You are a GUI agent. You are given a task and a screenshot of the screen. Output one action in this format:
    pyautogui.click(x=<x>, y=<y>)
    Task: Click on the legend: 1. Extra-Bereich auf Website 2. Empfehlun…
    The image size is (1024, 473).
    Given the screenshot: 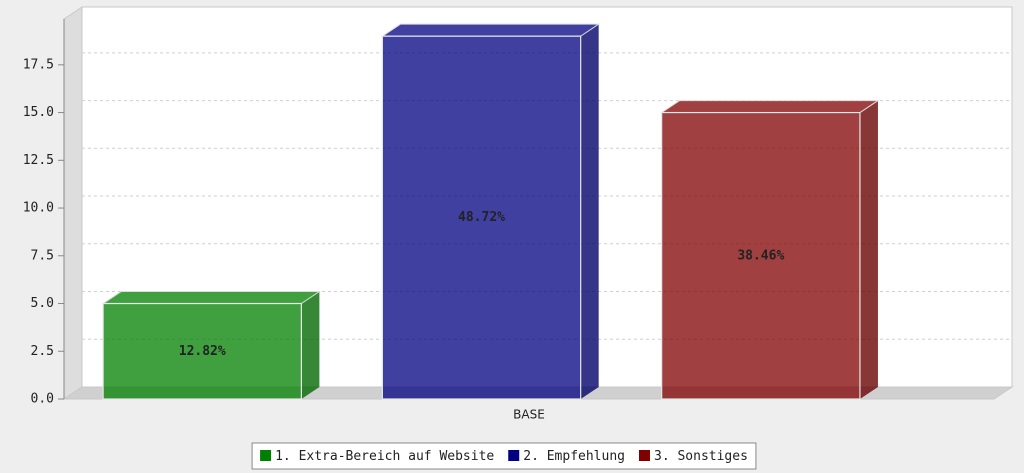 What is the action you would take?
    pyautogui.click(x=504, y=456)
    